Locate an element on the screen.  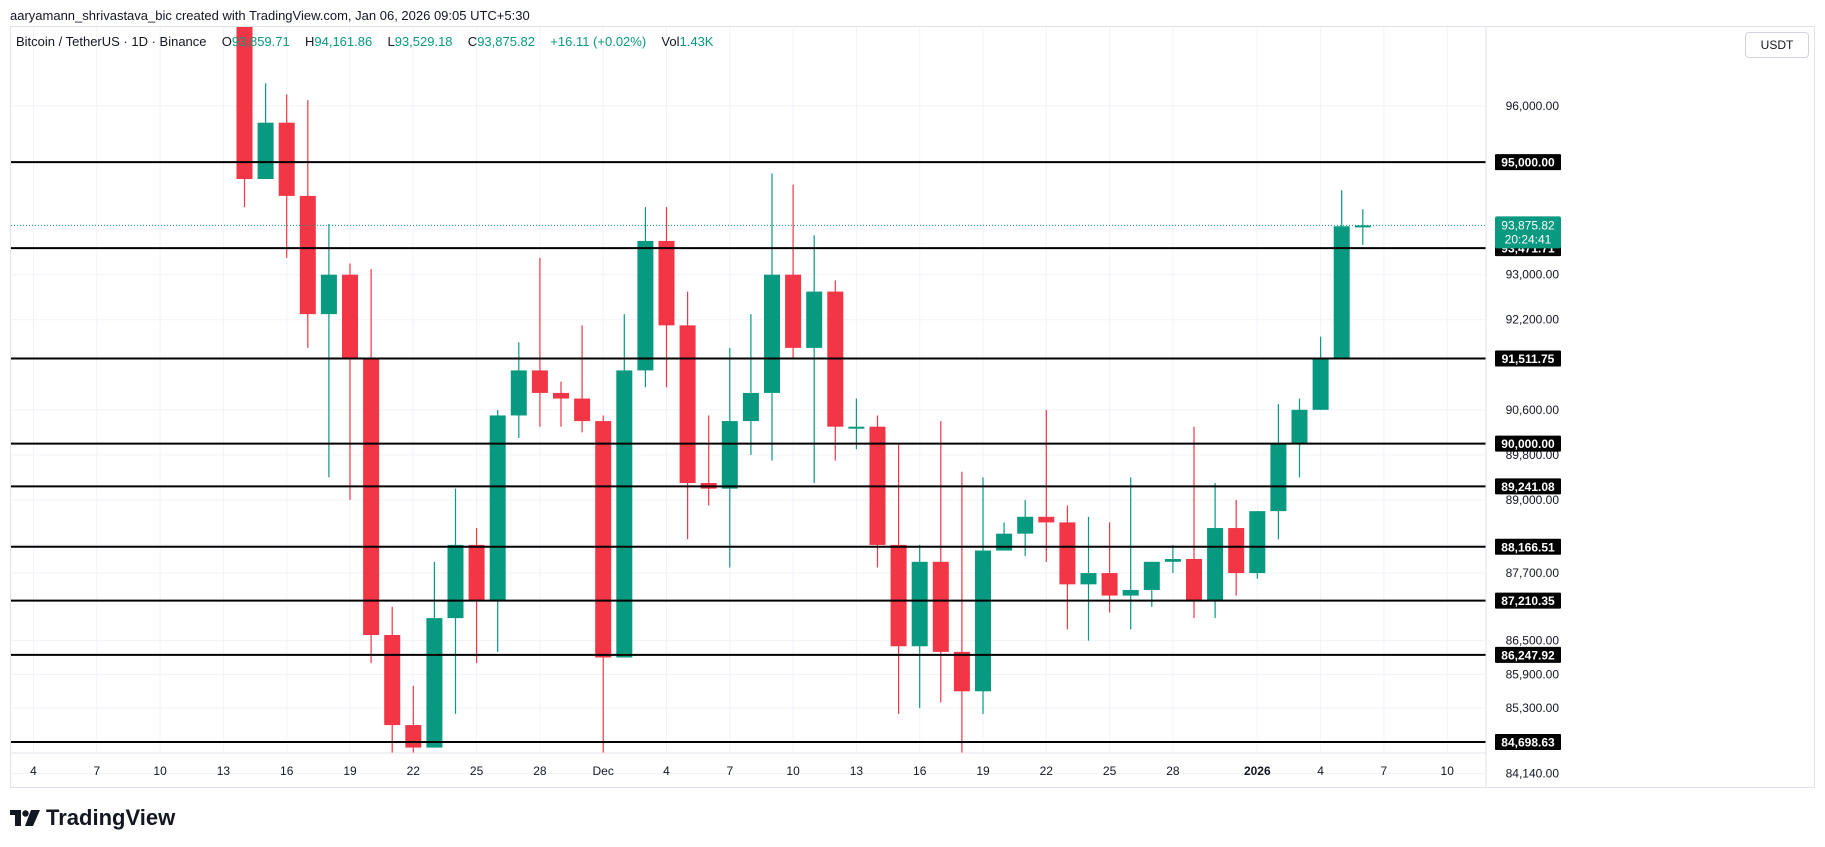
currency-selector: USDT is located at coordinates (1777, 45).